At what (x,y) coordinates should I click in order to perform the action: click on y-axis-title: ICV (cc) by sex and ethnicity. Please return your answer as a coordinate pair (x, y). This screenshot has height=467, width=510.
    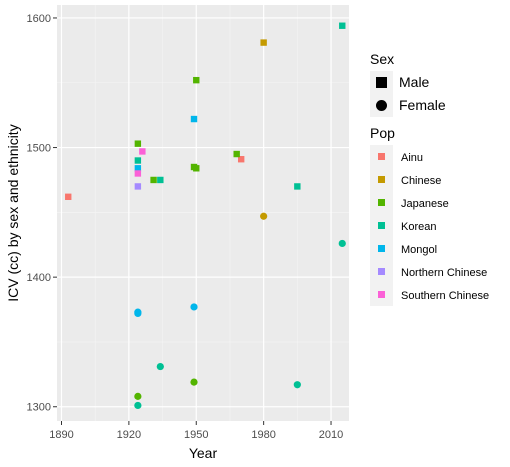
    Looking at the image, I should click on (13, 212).